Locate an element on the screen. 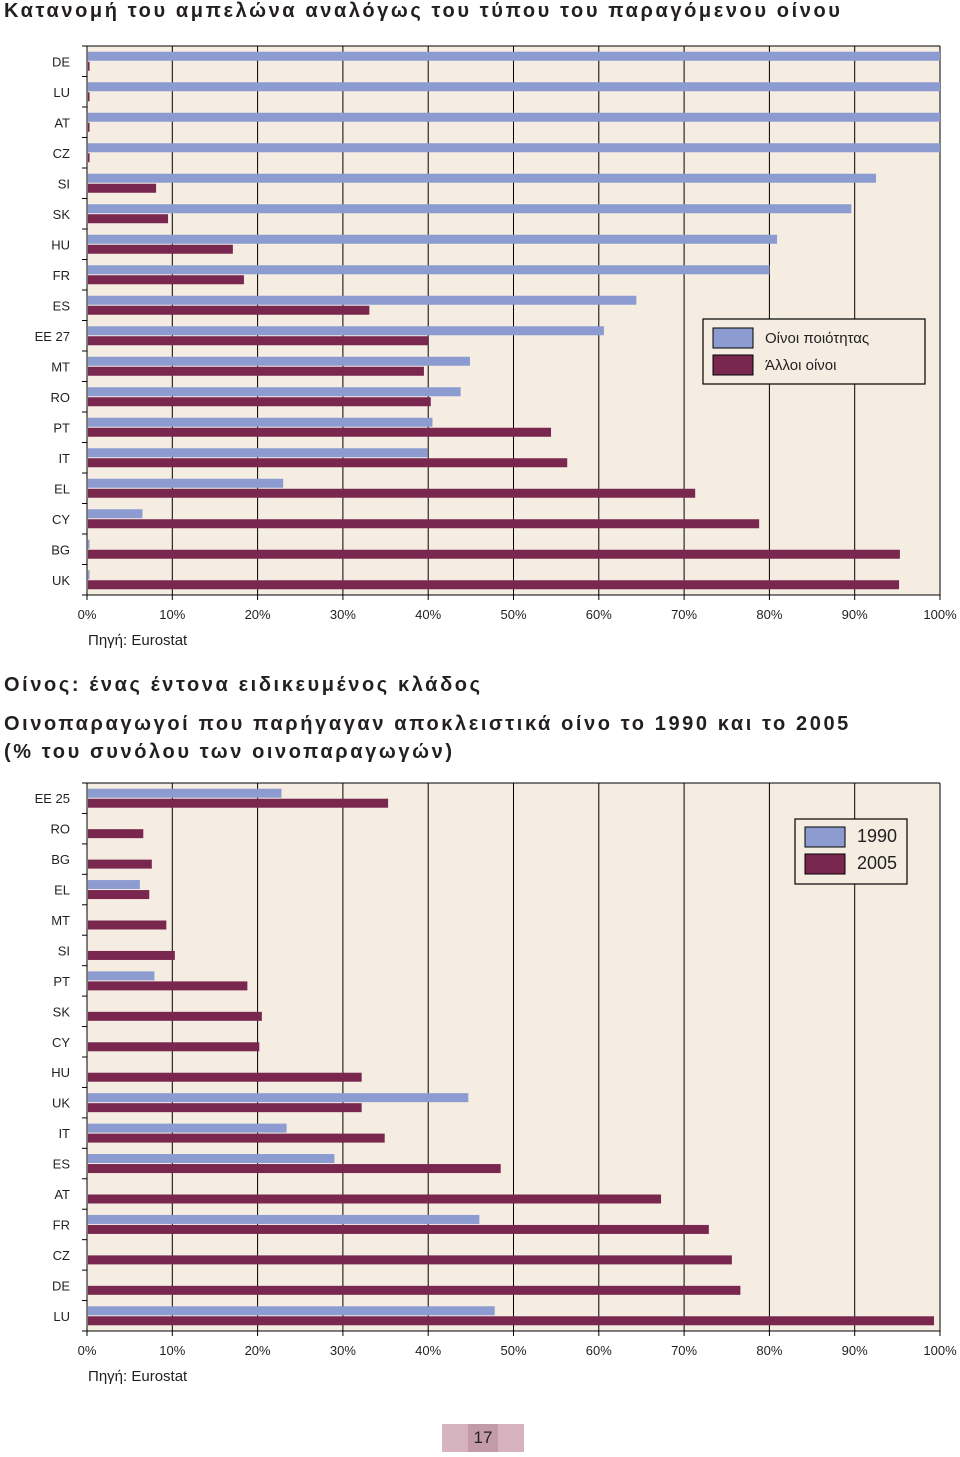 This screenshot has width=960, height=1457. x-tick-label: 40% is located at coordinates (428, 1350).